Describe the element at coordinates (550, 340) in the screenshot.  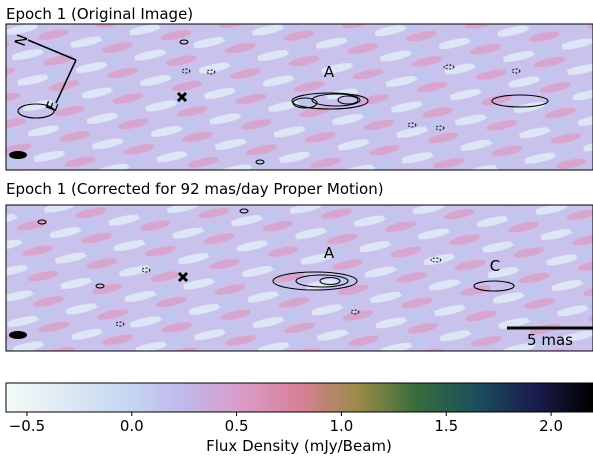
I see `scalebar-label: 5 mas` at that location.